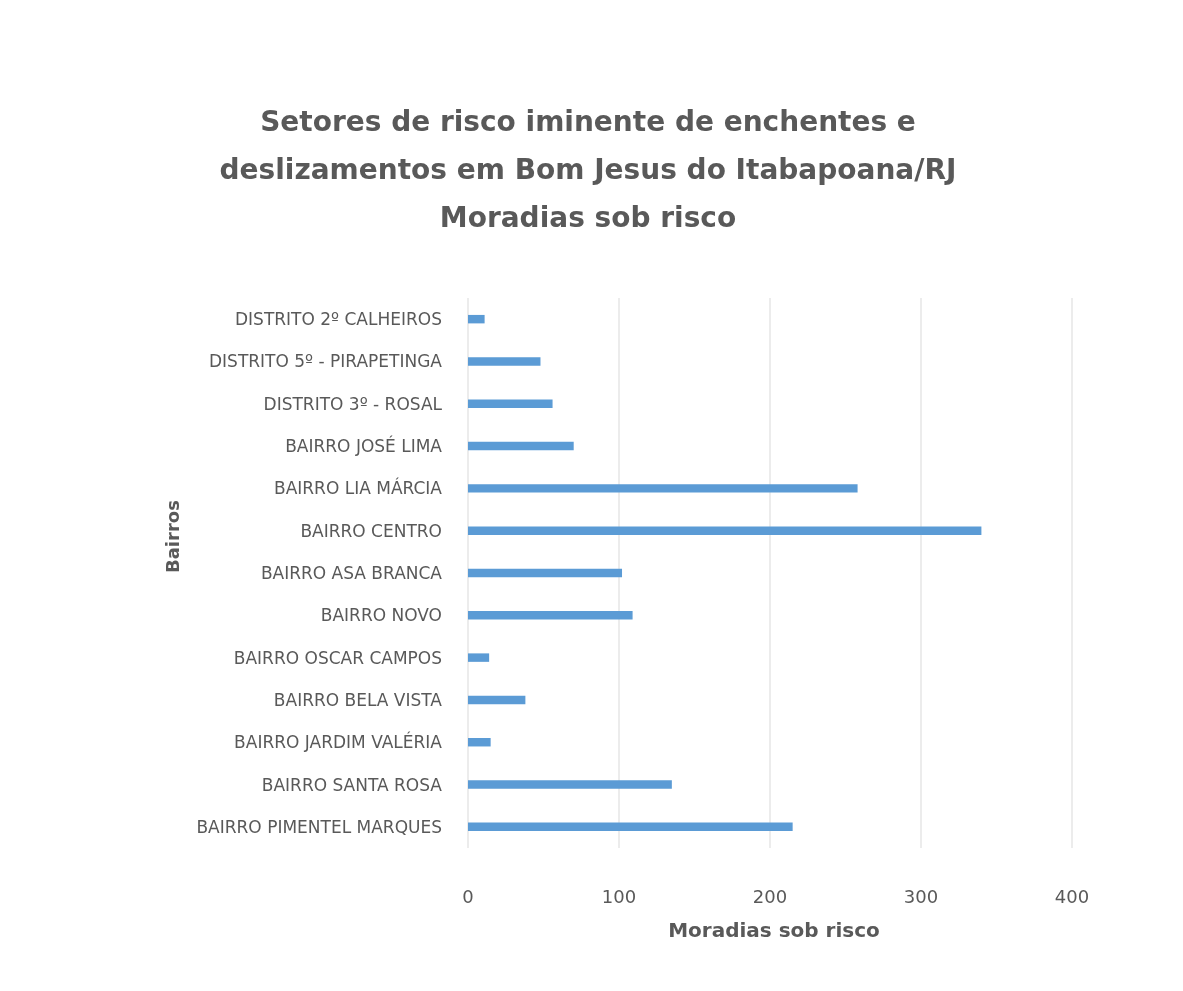 The image size is (1183, 991). Describe the element at coordinates (358, 488) in the screenshot. I see `y-tick-label: BAIRRO LIA MÁRCIA` at that location.